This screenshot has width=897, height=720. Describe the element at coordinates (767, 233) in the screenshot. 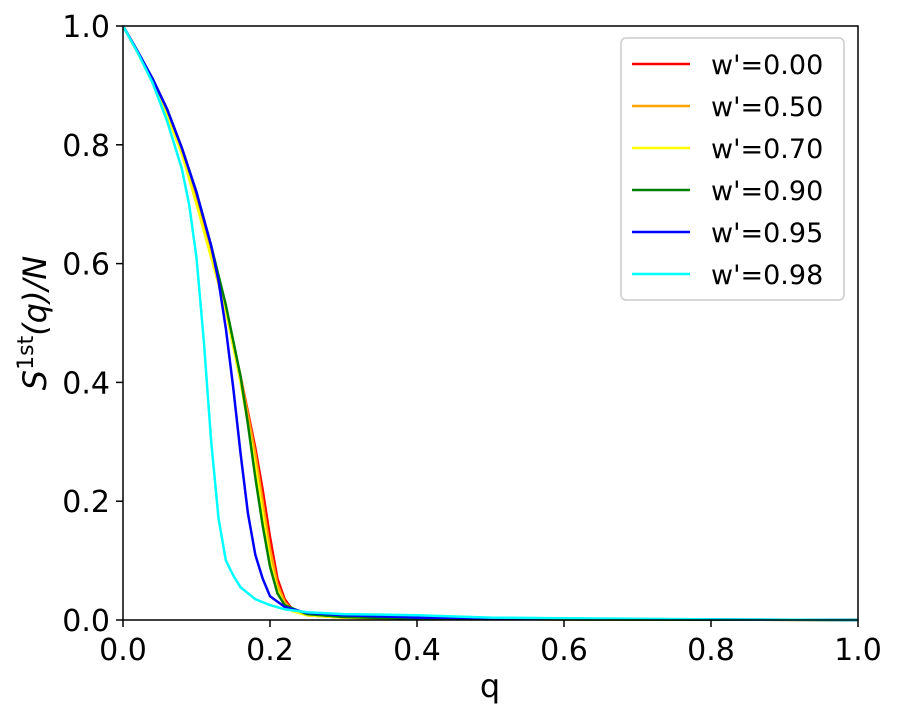

I see `legend-label: w'=0.95` at that location.